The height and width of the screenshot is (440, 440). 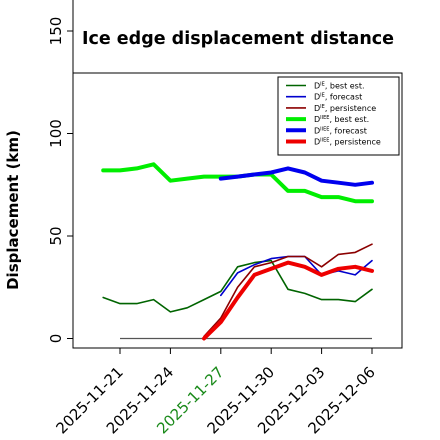 I want to click on legend-entry: DIE, persistence, so click(x=345, y=108).